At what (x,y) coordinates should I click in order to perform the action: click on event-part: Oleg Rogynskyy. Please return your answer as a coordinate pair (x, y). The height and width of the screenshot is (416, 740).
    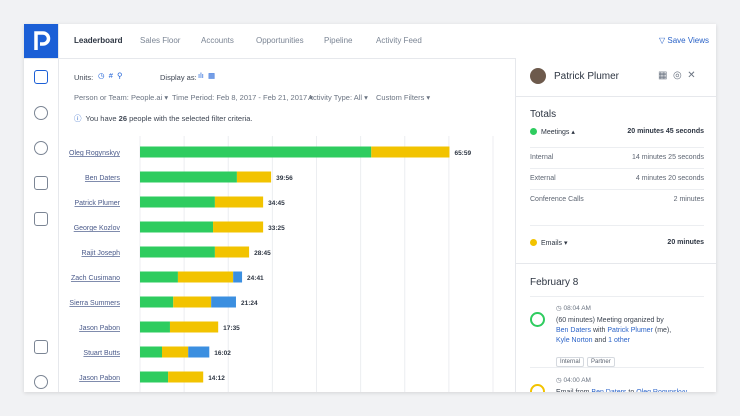
    Looking at the image, I should click on (661, 390).